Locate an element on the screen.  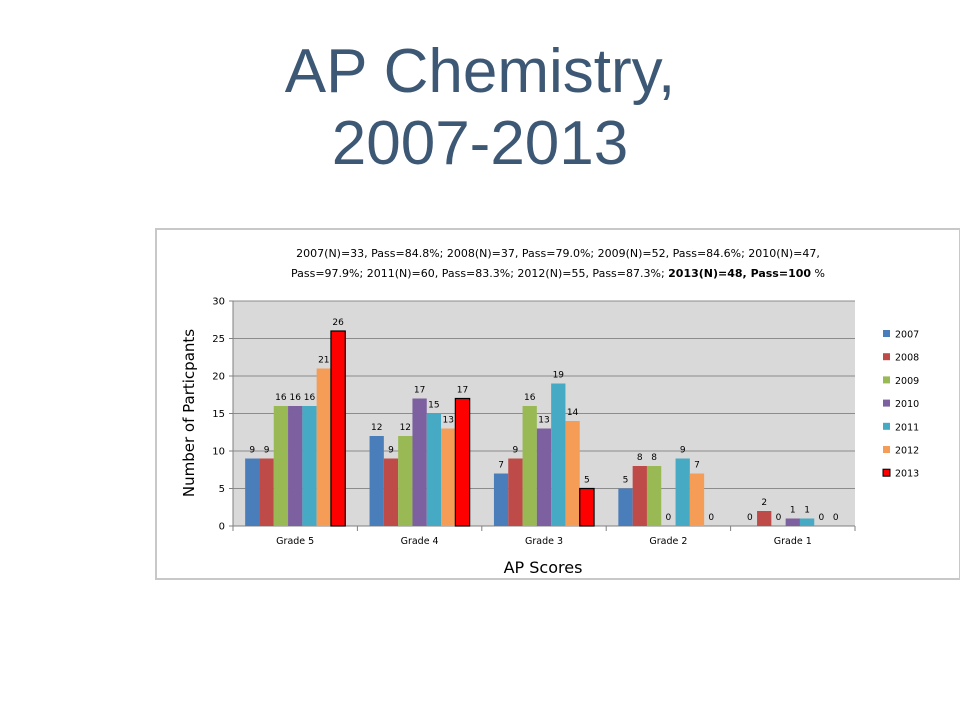
legend-swatch-2010 is located at coordinates (886, 403).